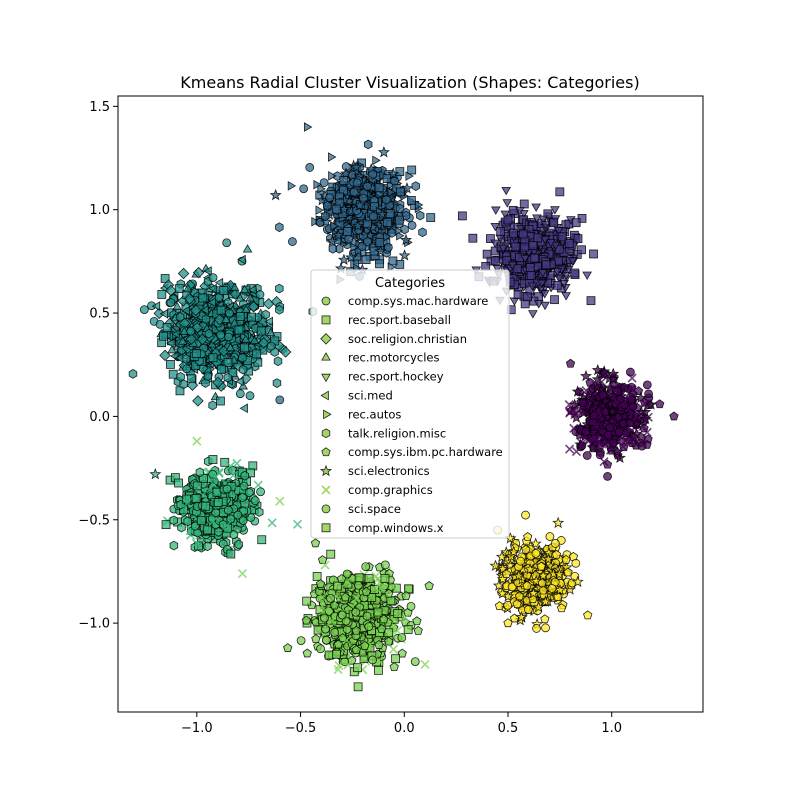 The width and height of the screenshot is (800, 800). What do you see at coordinates (374, 414) in the screenshot?
I see `legend-label: rec.autos` at bounding box center [374, 414].